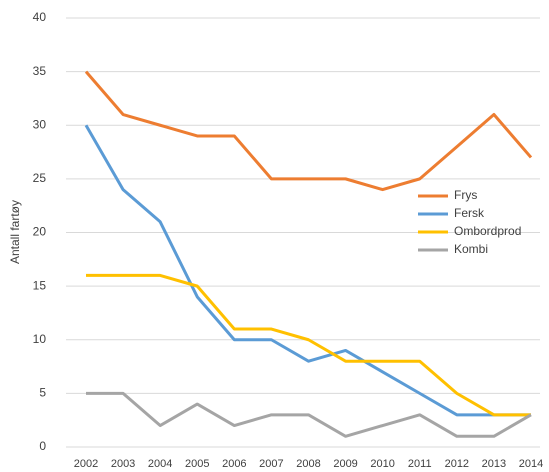  I want to click on x-tick-label: 2013, so click(494, 464).